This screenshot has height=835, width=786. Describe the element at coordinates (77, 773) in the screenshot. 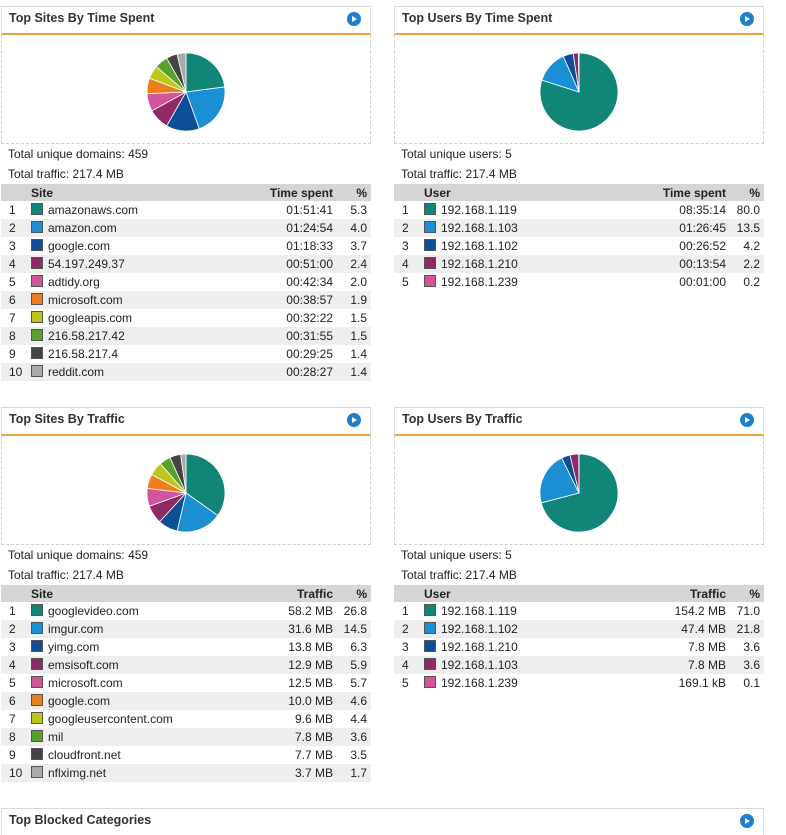

I see `row-name: nflximg.net` at that location.